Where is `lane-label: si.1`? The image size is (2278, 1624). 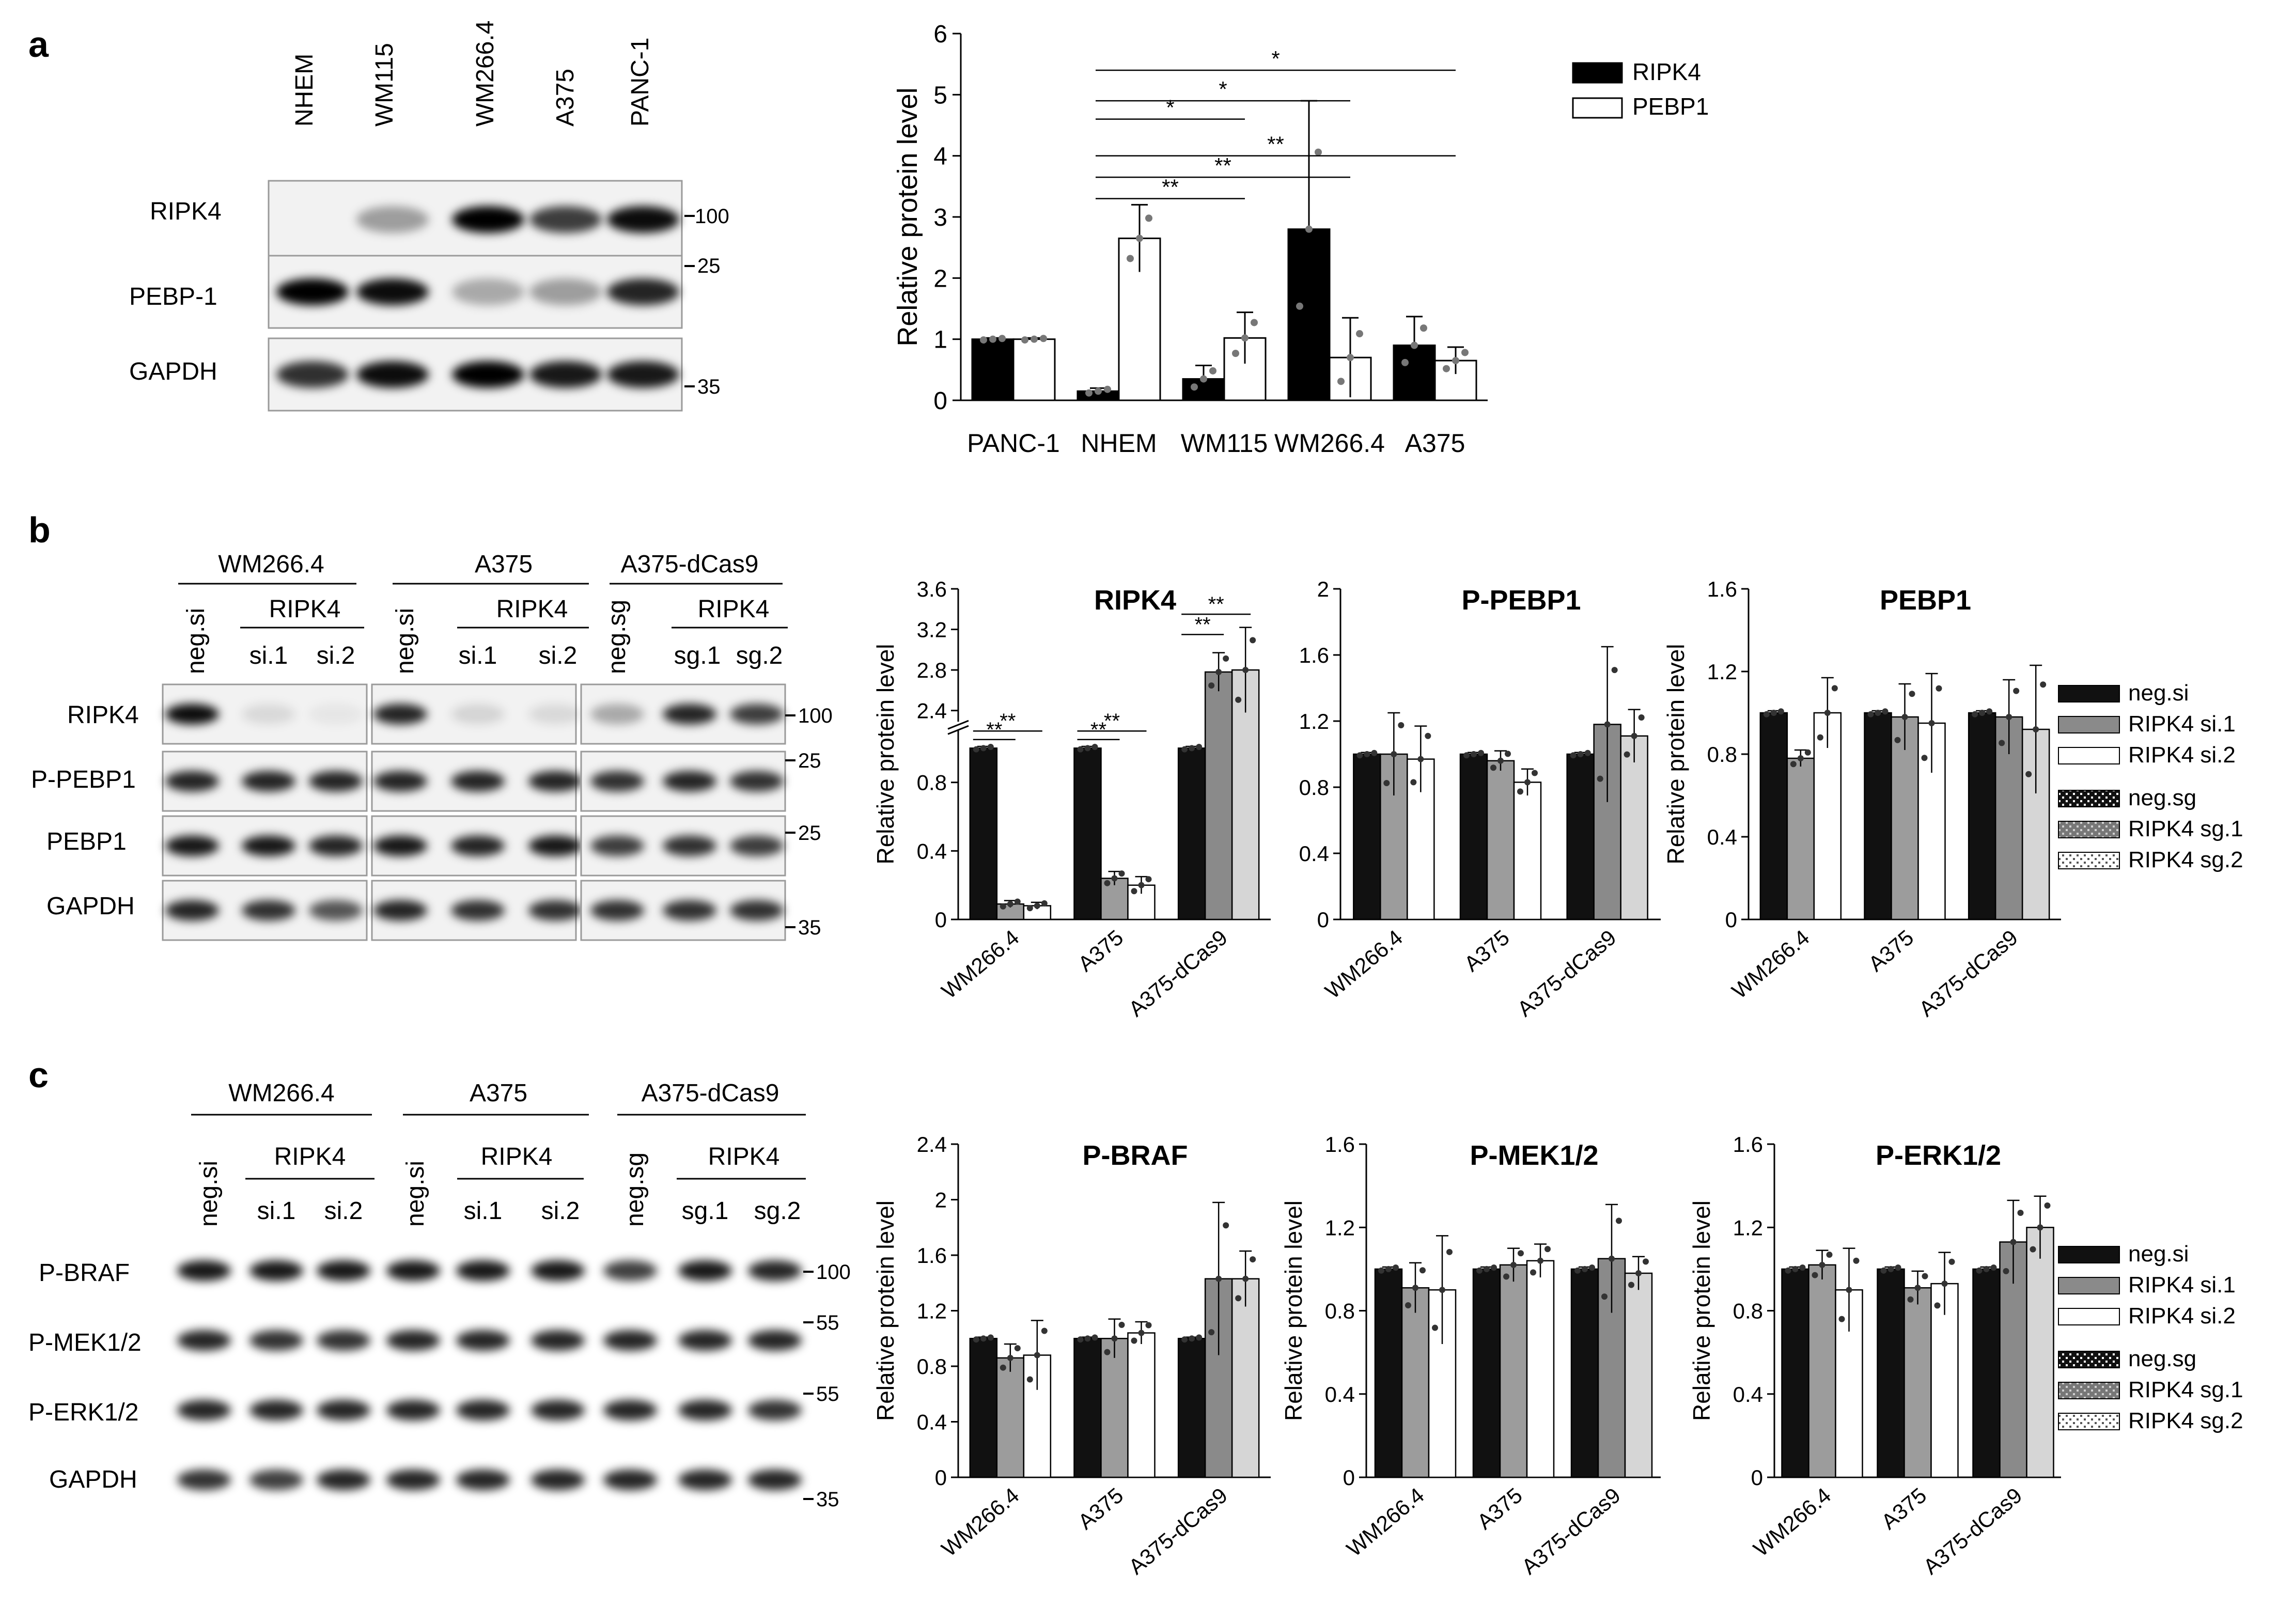 lane-label: si.1 is located at coordinates (276, 1211).